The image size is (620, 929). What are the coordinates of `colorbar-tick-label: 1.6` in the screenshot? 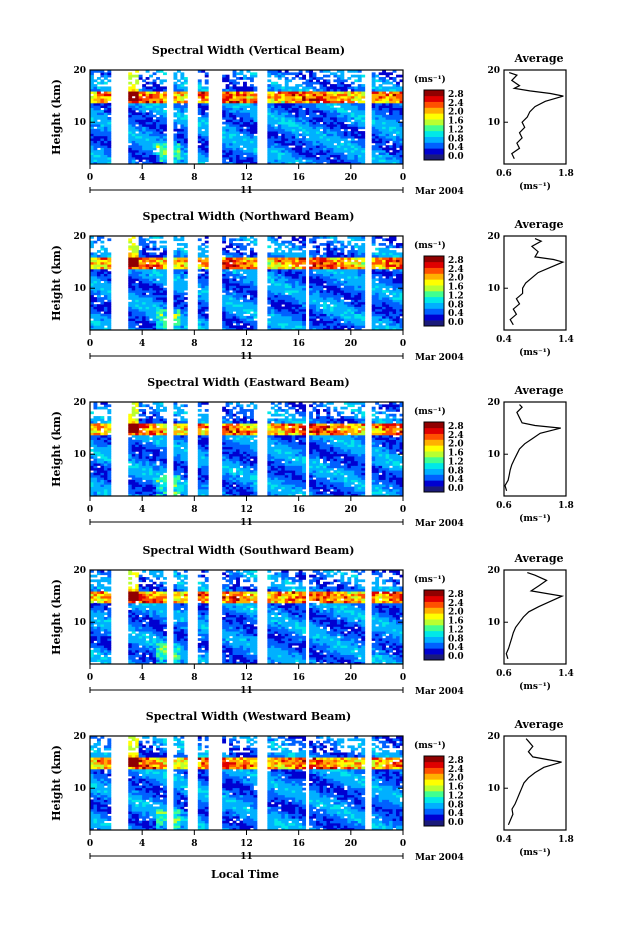 It's located at (456, 122).